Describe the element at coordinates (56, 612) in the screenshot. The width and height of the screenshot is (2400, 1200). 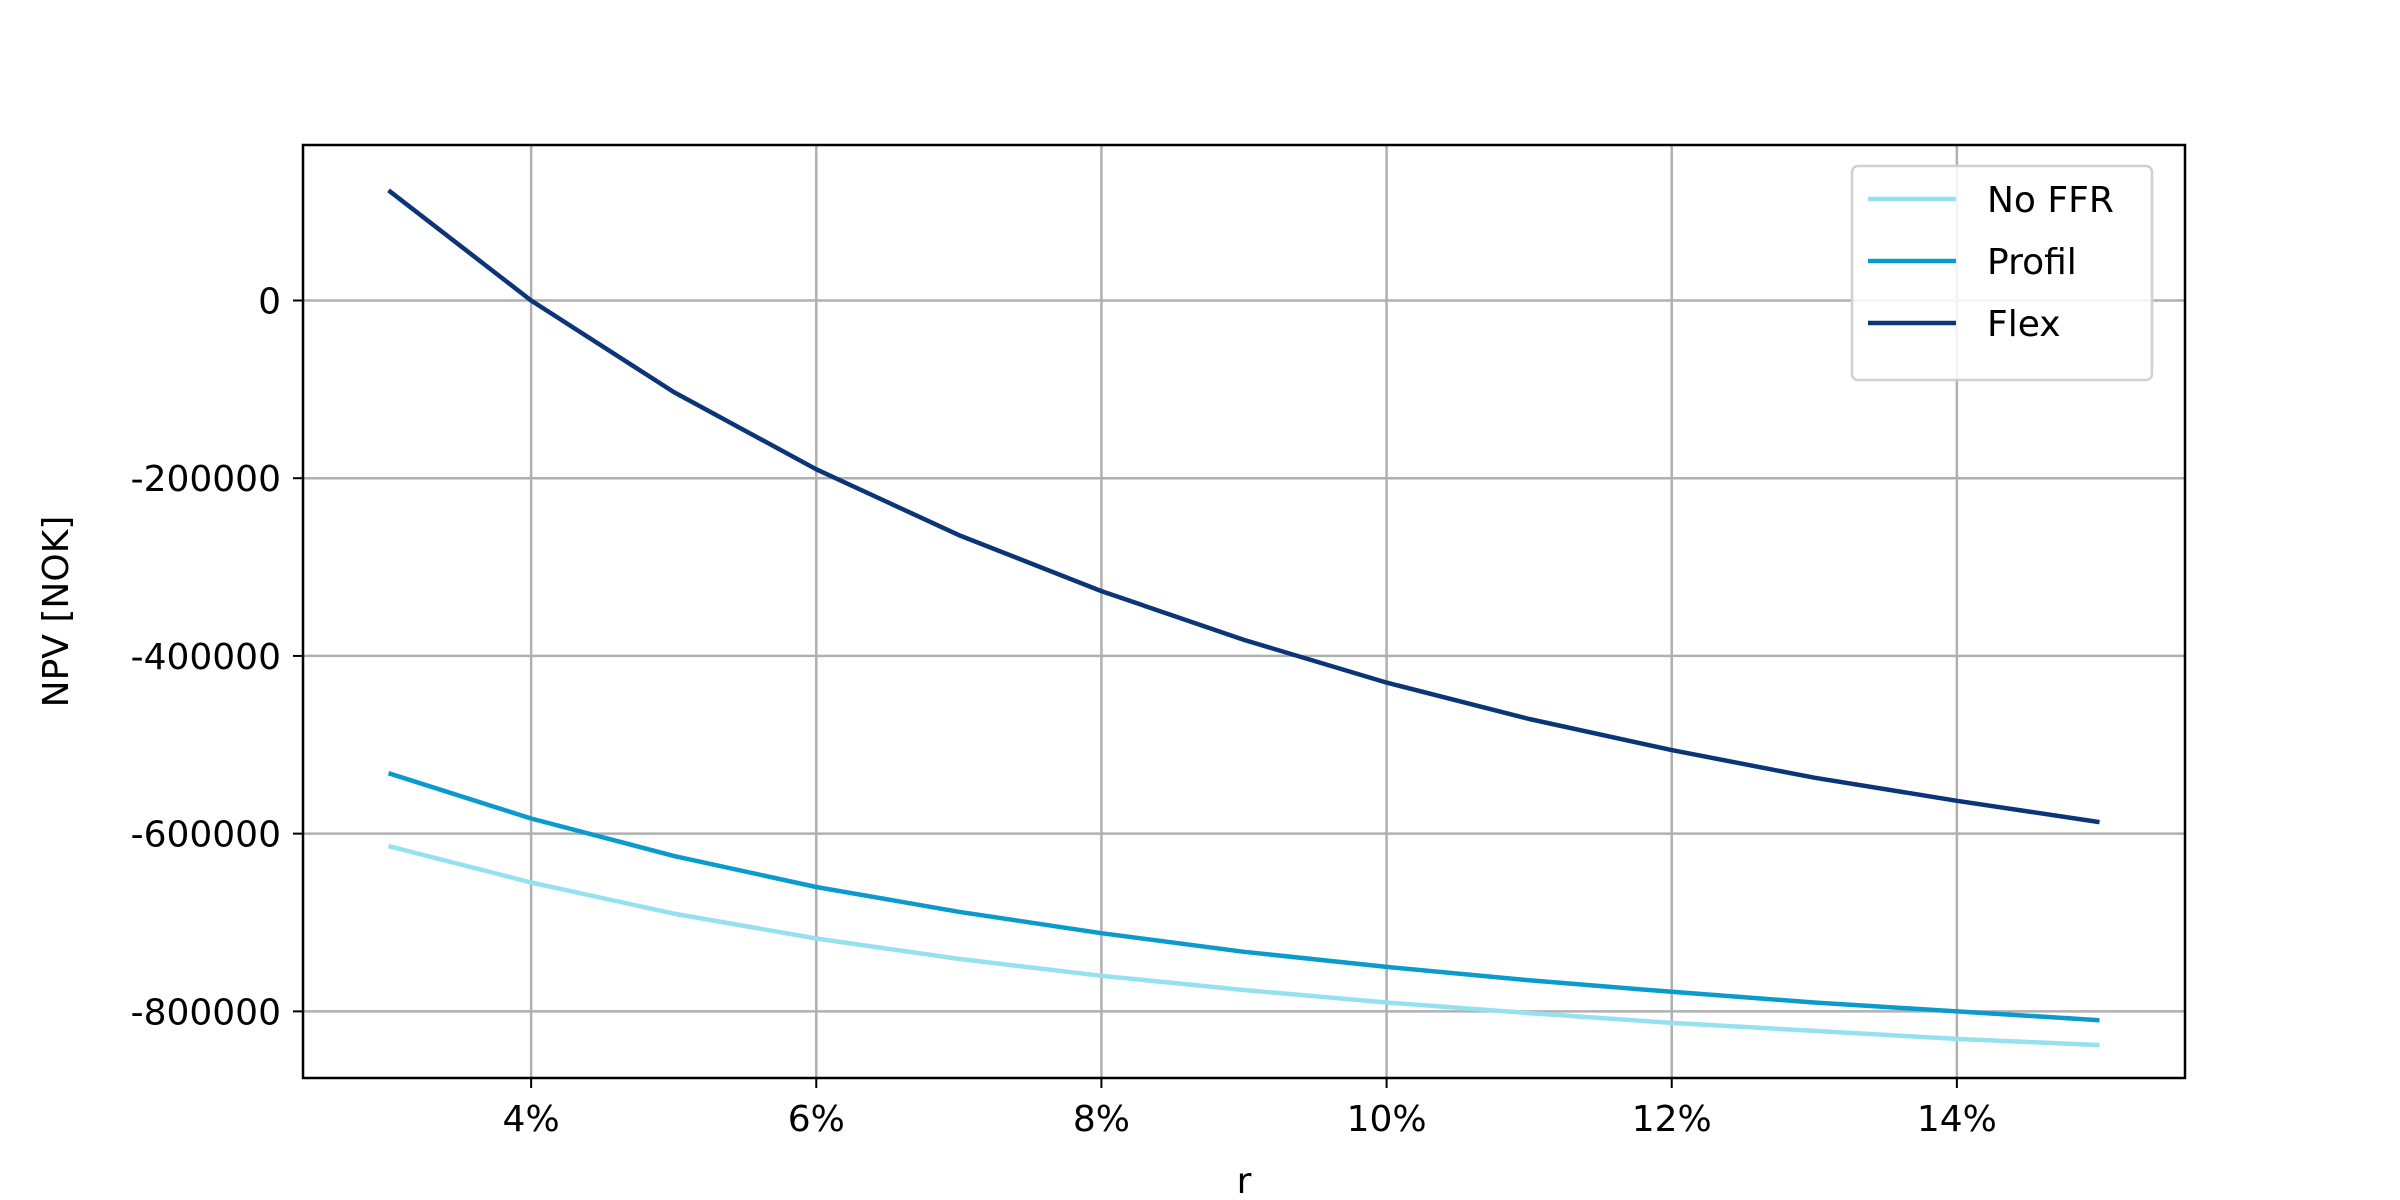
I see `y-axis-label: NPV [NOK]` at that location.